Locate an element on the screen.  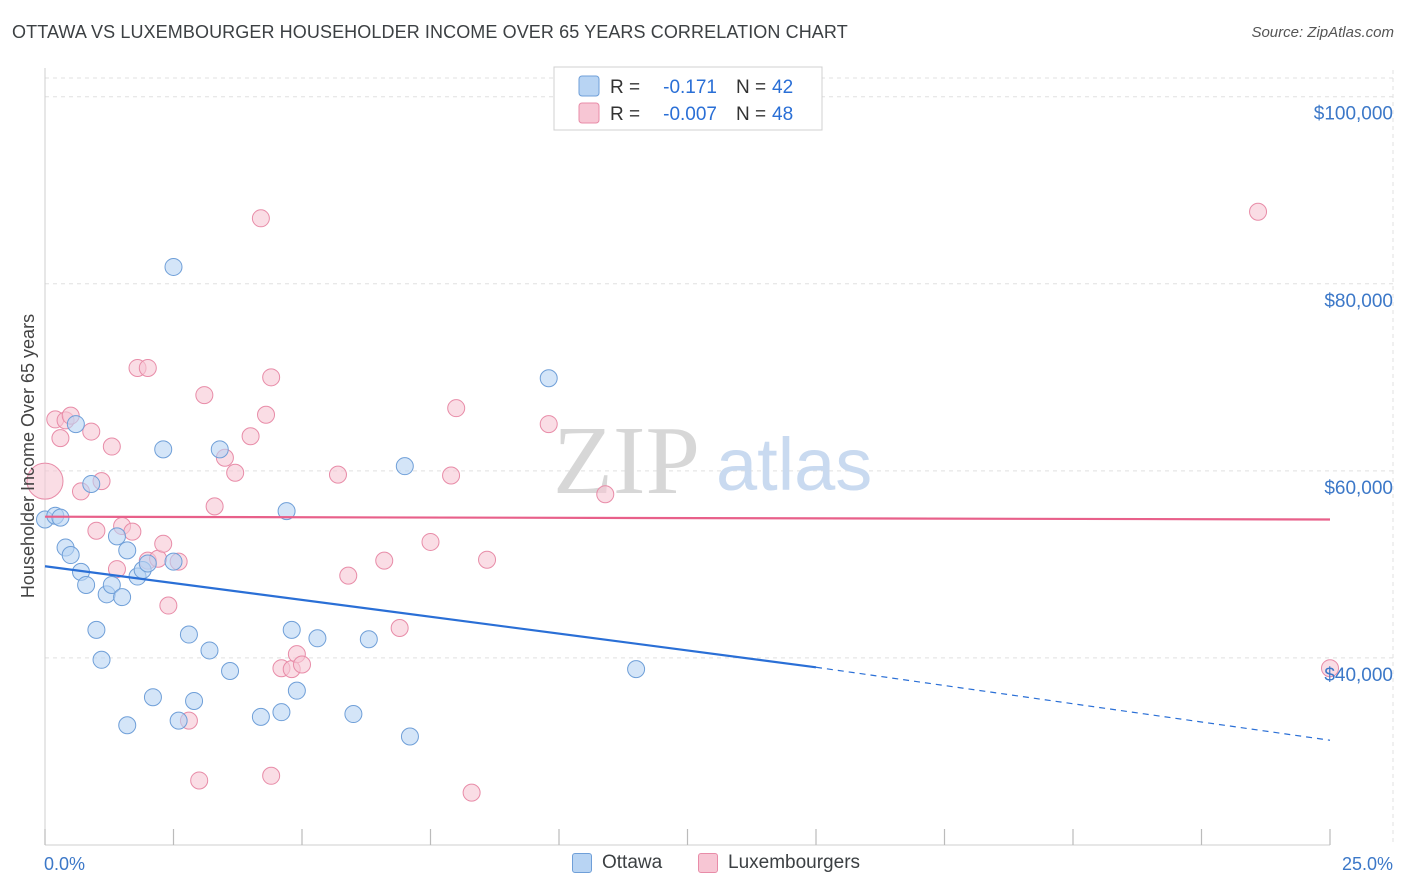
source-label: Source: ZipAtlas.com is located at coordinates (1322, 32).